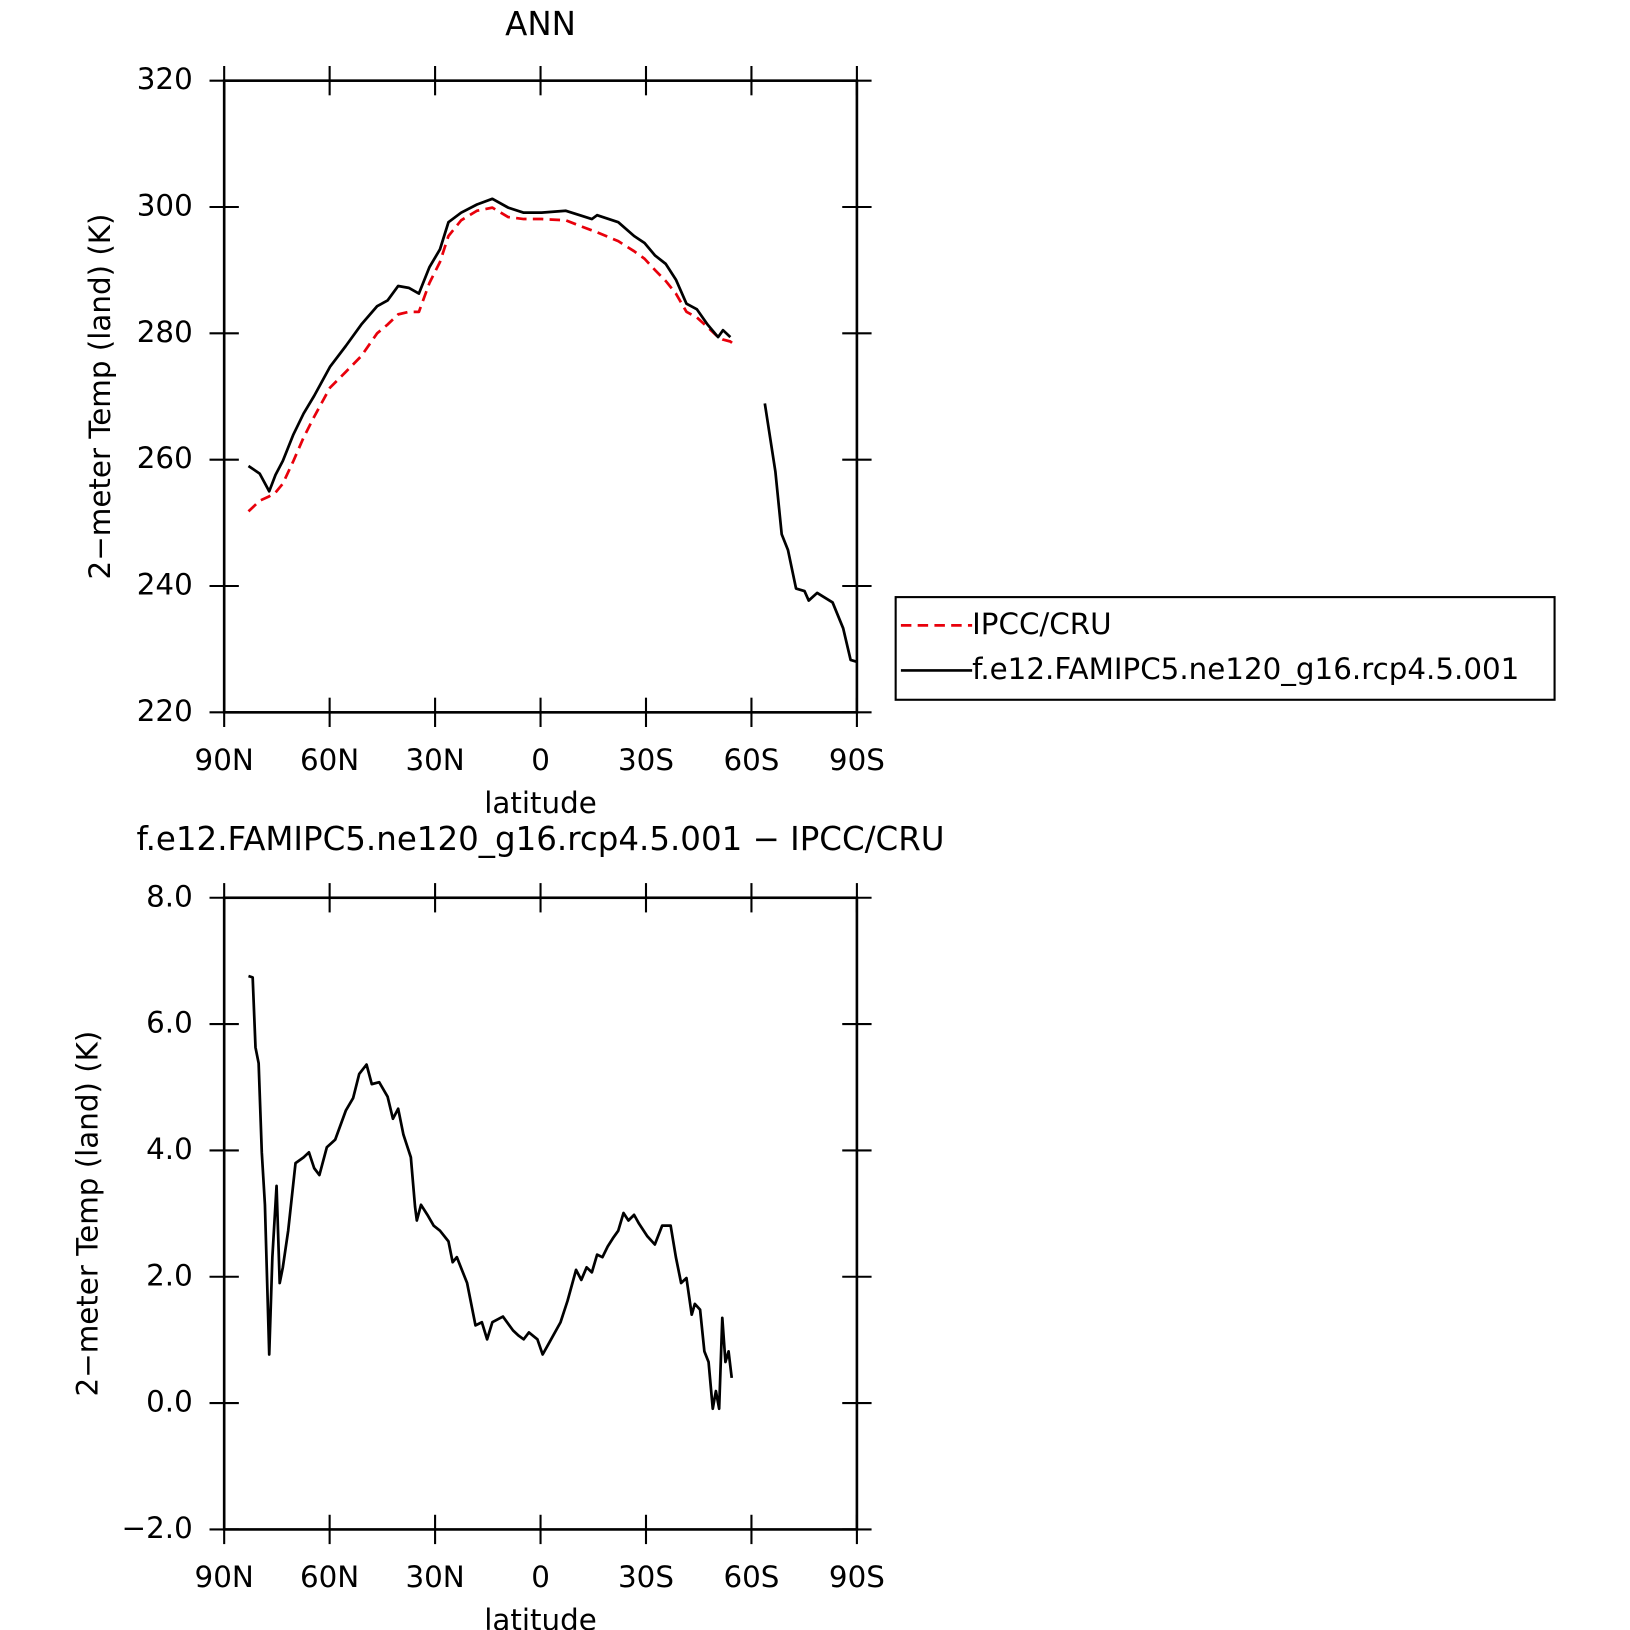 The height and width of the screenshot is (1630, 1630). What do you see at coordinates (540, 24) in the screenshot?
I see `chart-title: ANN` at bounding box center [540, 24].